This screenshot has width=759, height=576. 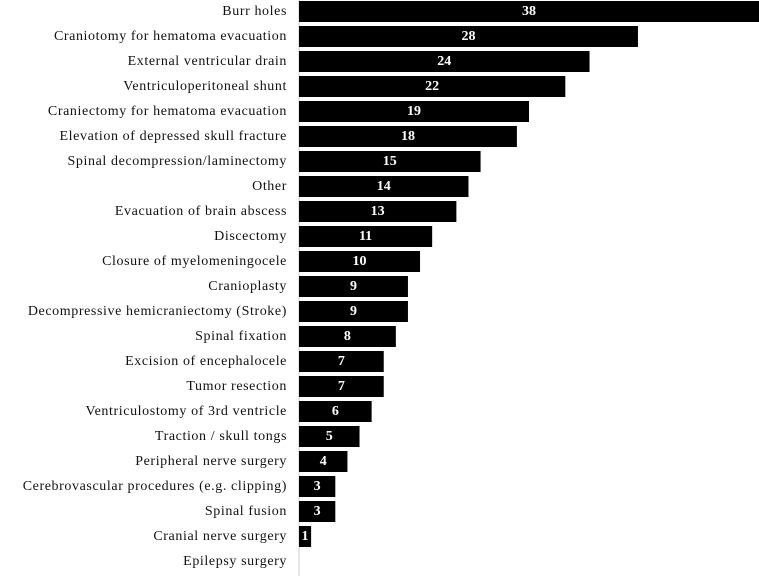 I want to click on bar-value-label: 6, so click(x=335, y=411).